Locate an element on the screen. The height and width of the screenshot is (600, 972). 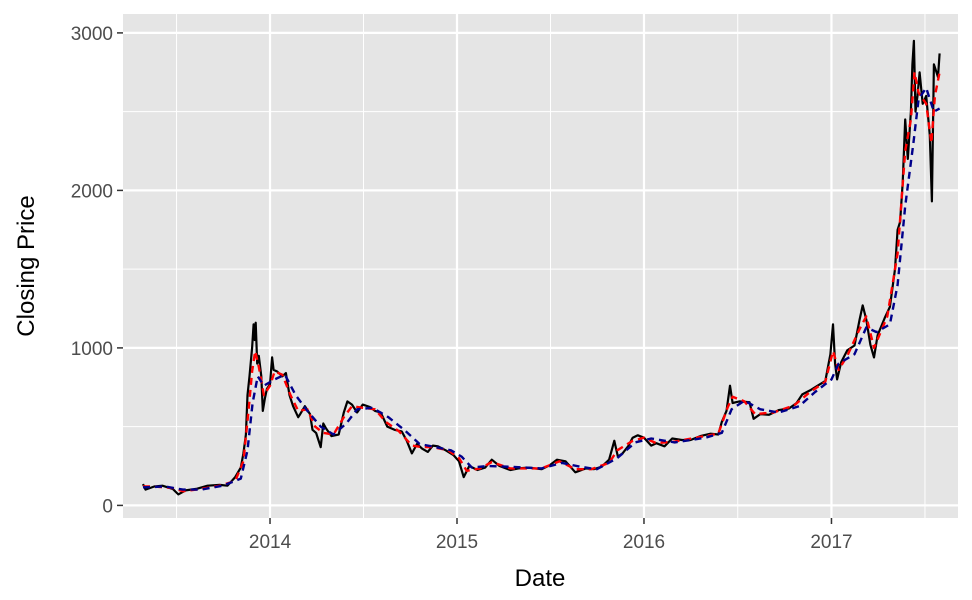
x-tick-label: 2017 is located at coordinates (831, 542).